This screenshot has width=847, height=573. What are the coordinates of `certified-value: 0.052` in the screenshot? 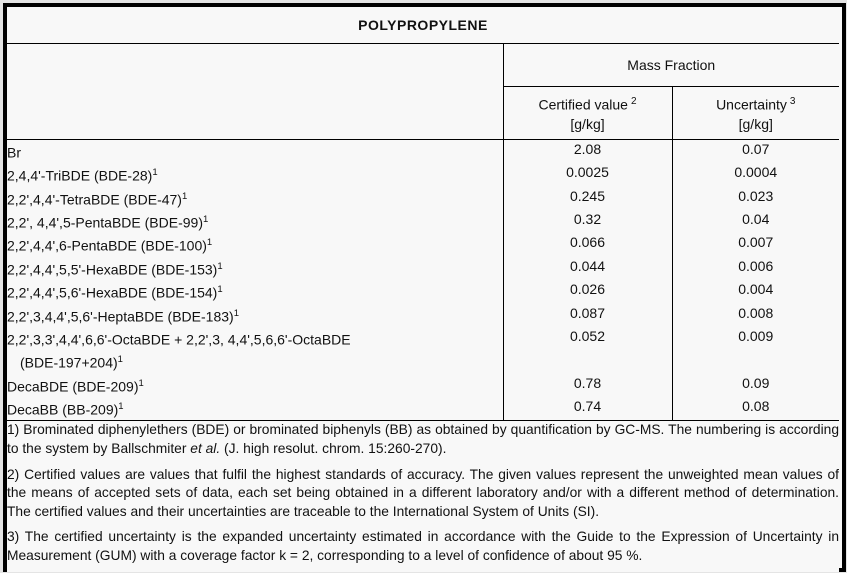 It's located at (587, 350).